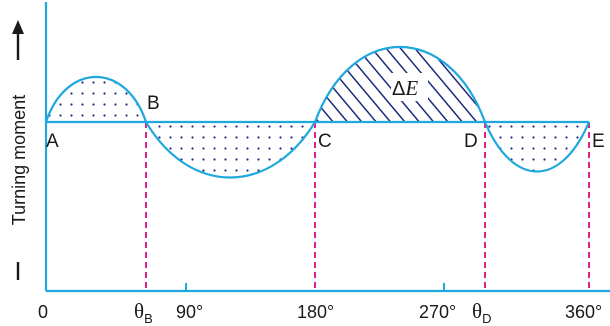  I want to click on y-axis-label-group: Turning moment, so click(19, 150).